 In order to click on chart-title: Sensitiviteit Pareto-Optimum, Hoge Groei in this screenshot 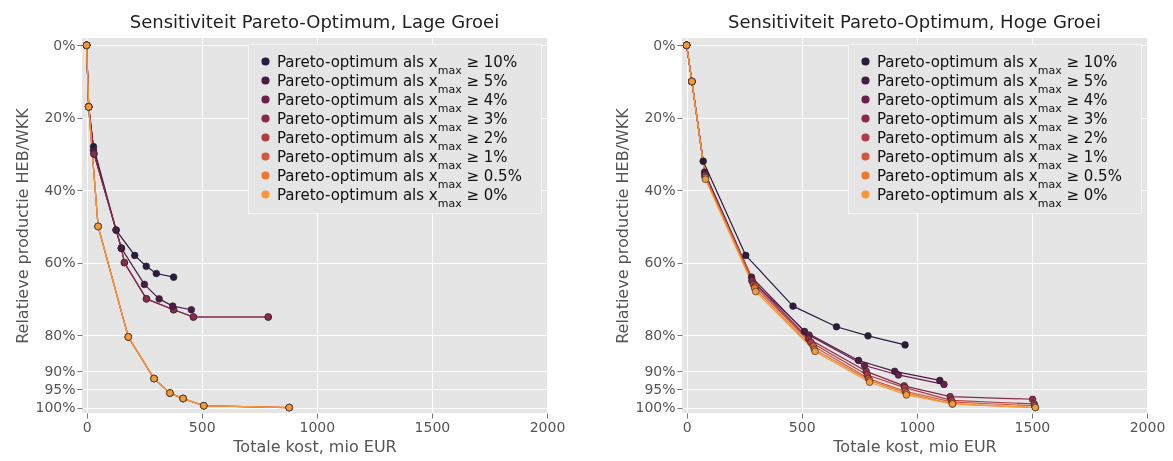, I will do `click(914, 21)`.